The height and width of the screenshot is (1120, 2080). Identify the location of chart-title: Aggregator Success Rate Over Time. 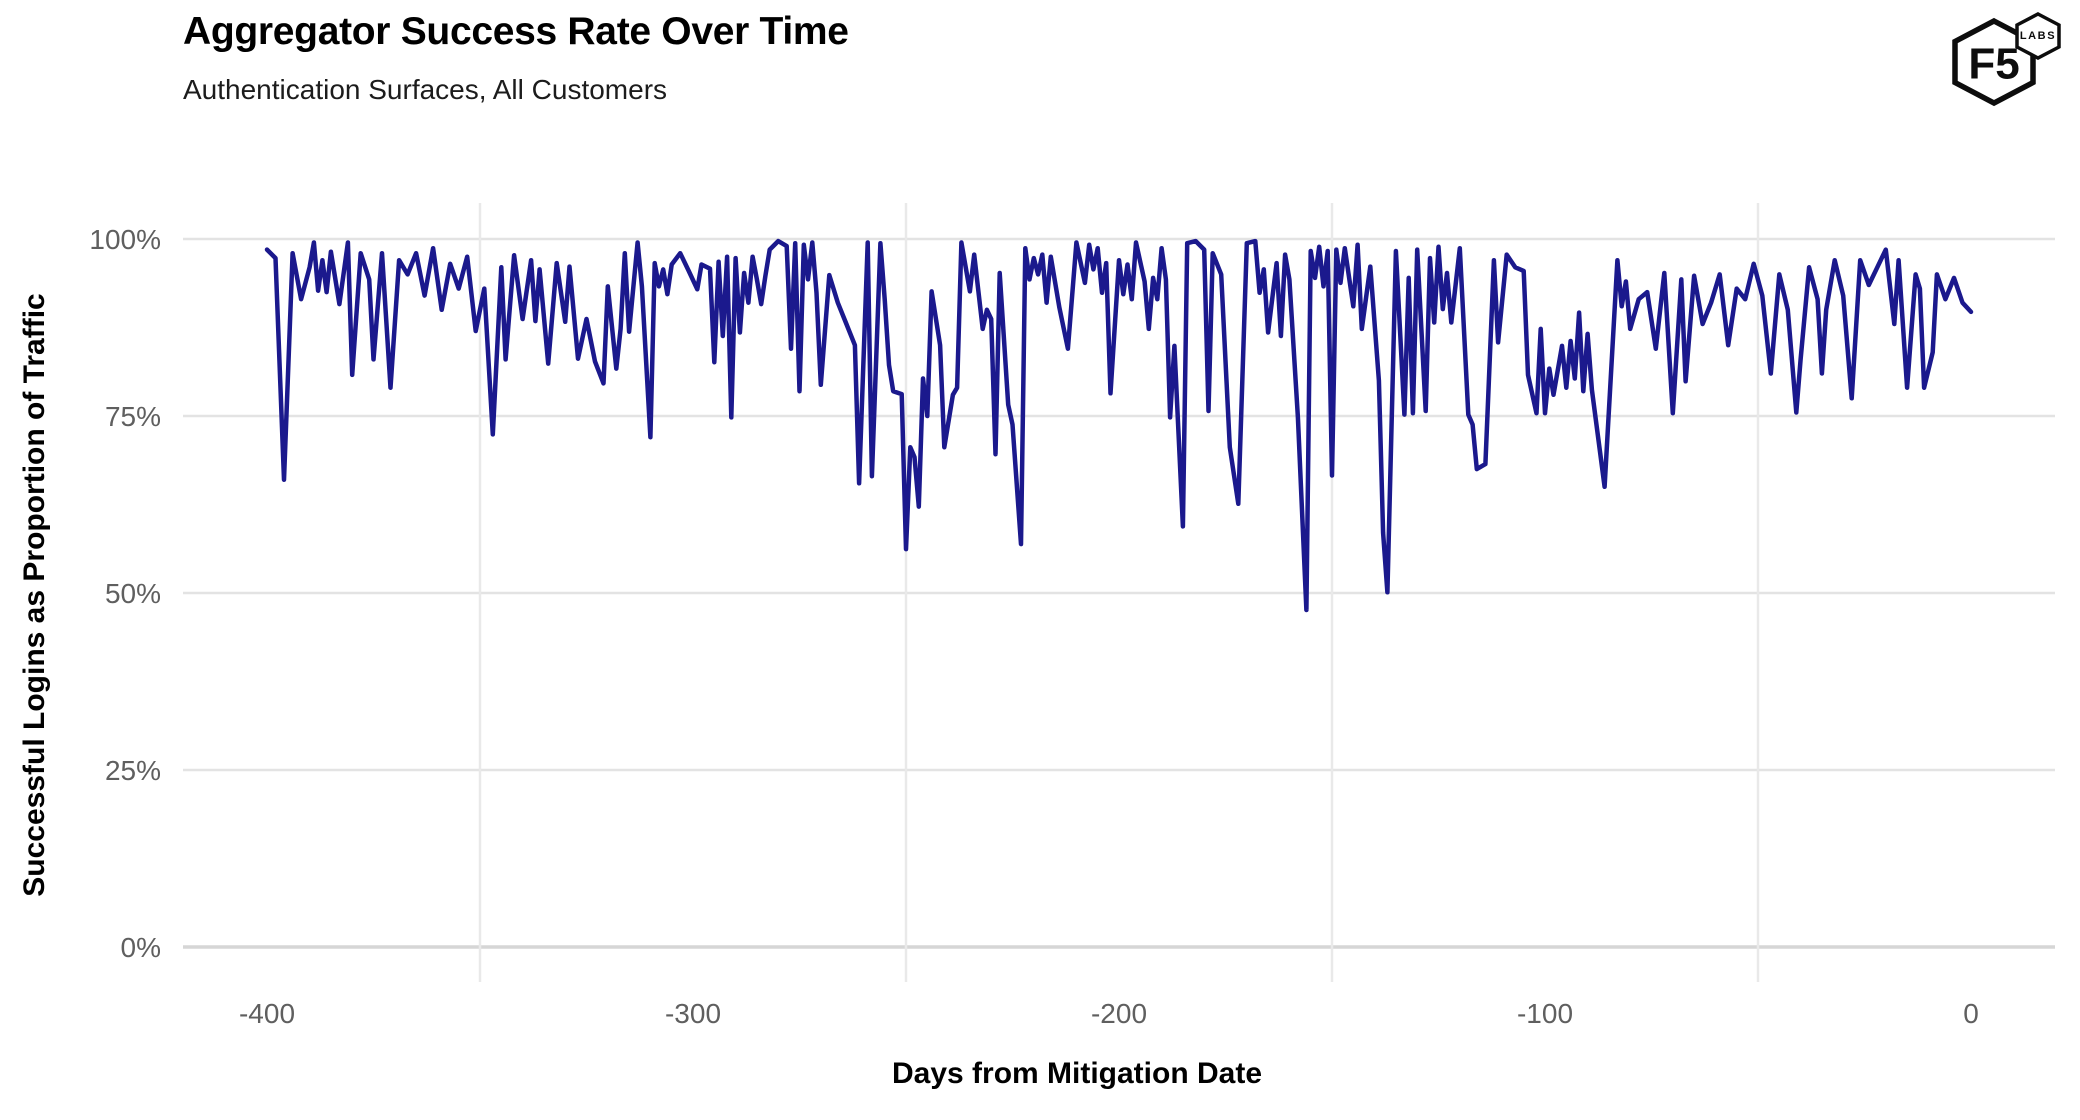
(516, 31).